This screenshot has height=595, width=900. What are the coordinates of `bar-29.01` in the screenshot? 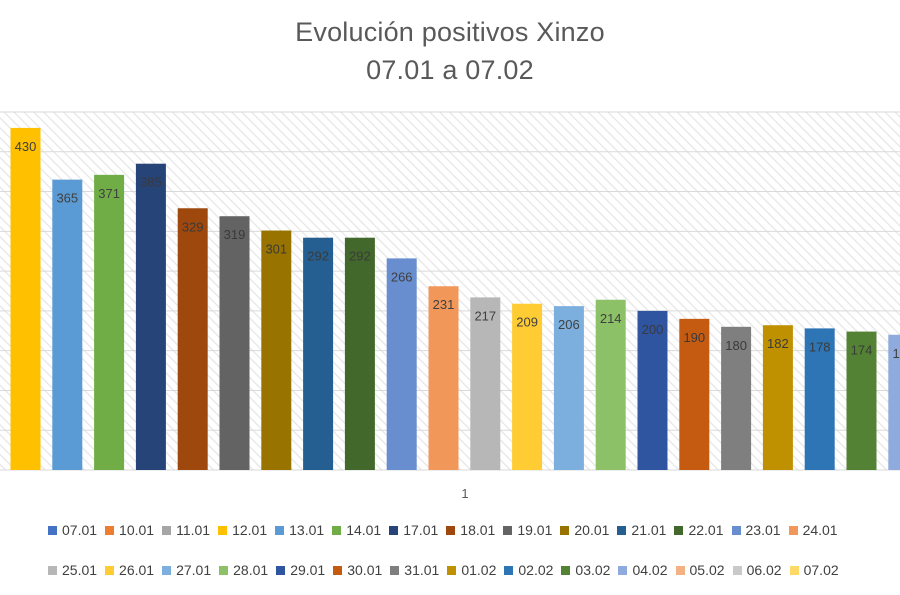 It's located at (777, 397).